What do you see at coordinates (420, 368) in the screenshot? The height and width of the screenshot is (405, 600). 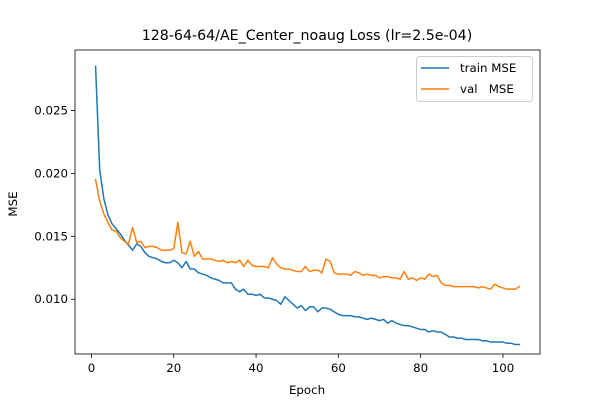 I see `x-tick-label: 80` at bounding box center [420, 368].